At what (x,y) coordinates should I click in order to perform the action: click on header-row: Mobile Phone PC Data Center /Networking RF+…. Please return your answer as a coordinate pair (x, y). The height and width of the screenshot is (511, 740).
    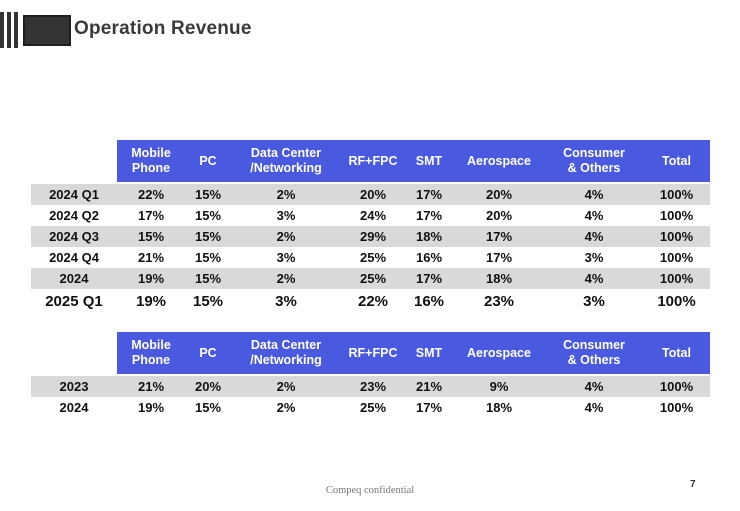
    Looking at the image, I should click on (370, 162).